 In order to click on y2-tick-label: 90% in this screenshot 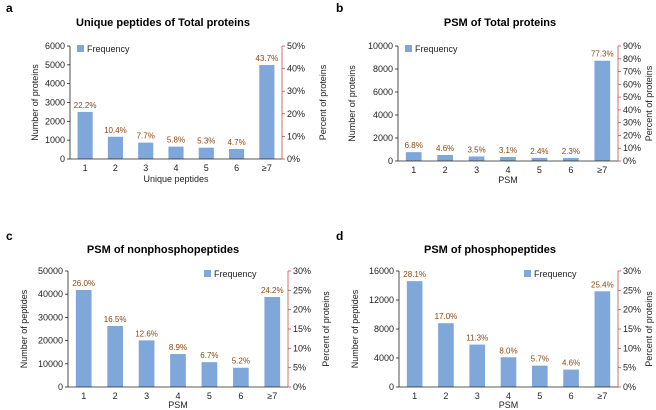, I will do `click(632, 46)`.